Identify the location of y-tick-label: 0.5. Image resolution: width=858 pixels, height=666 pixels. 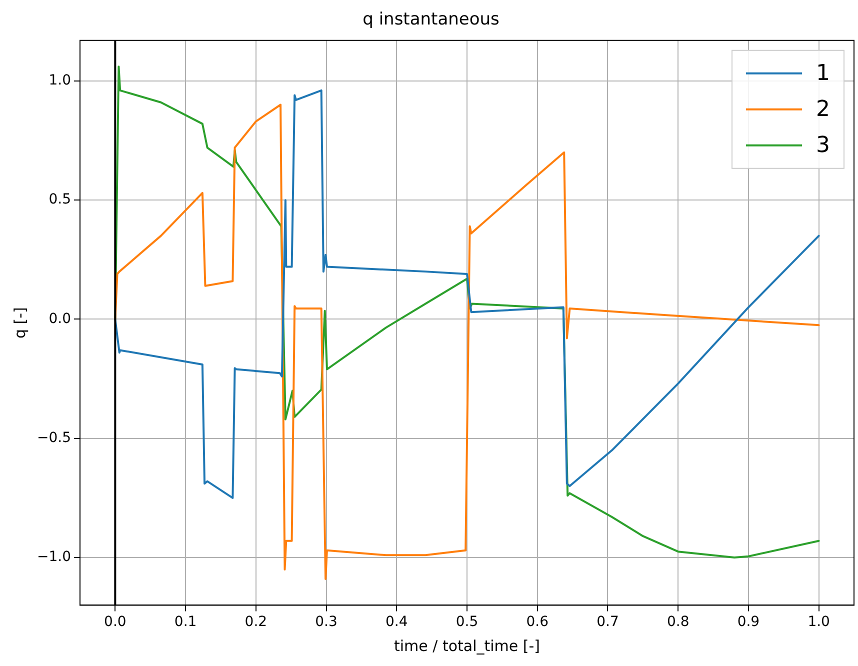
(59, 200).